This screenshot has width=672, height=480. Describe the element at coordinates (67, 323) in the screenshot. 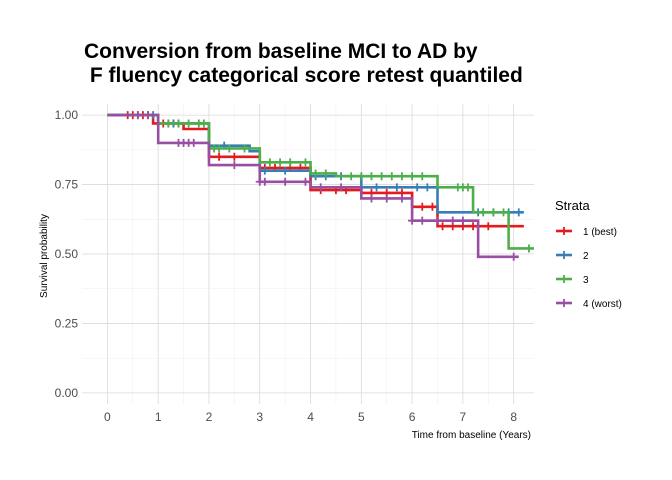

I see `y-tick-label: 0.25` at that location.